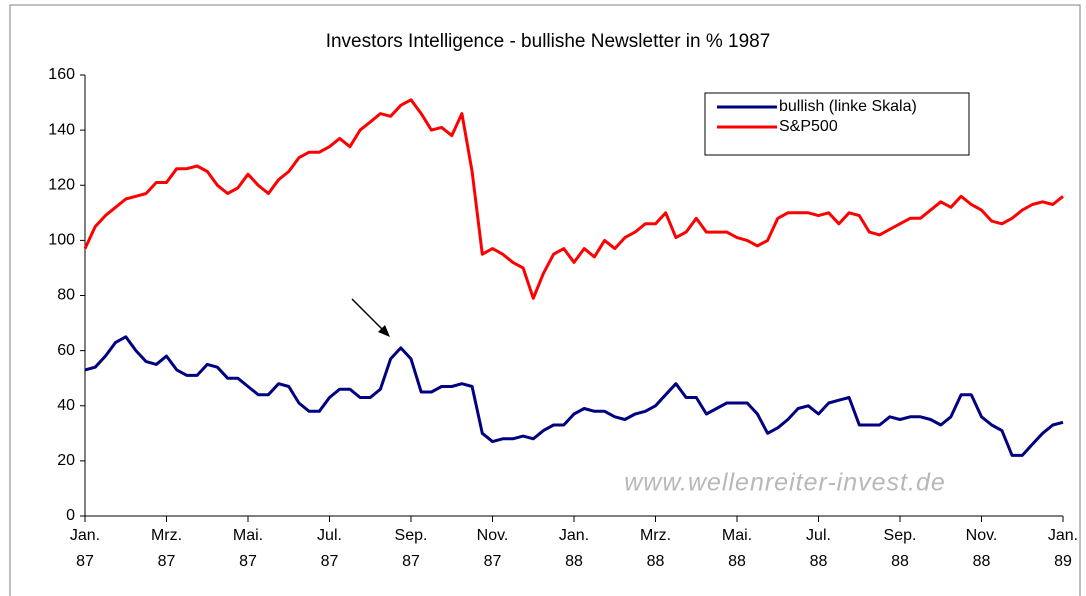 The height and width of the screenshot is (596, 1086). What do you see at coordinates (66, 405) in the screenshot?
I see `y-tick-label: 40` at bounding box center [66, 405].